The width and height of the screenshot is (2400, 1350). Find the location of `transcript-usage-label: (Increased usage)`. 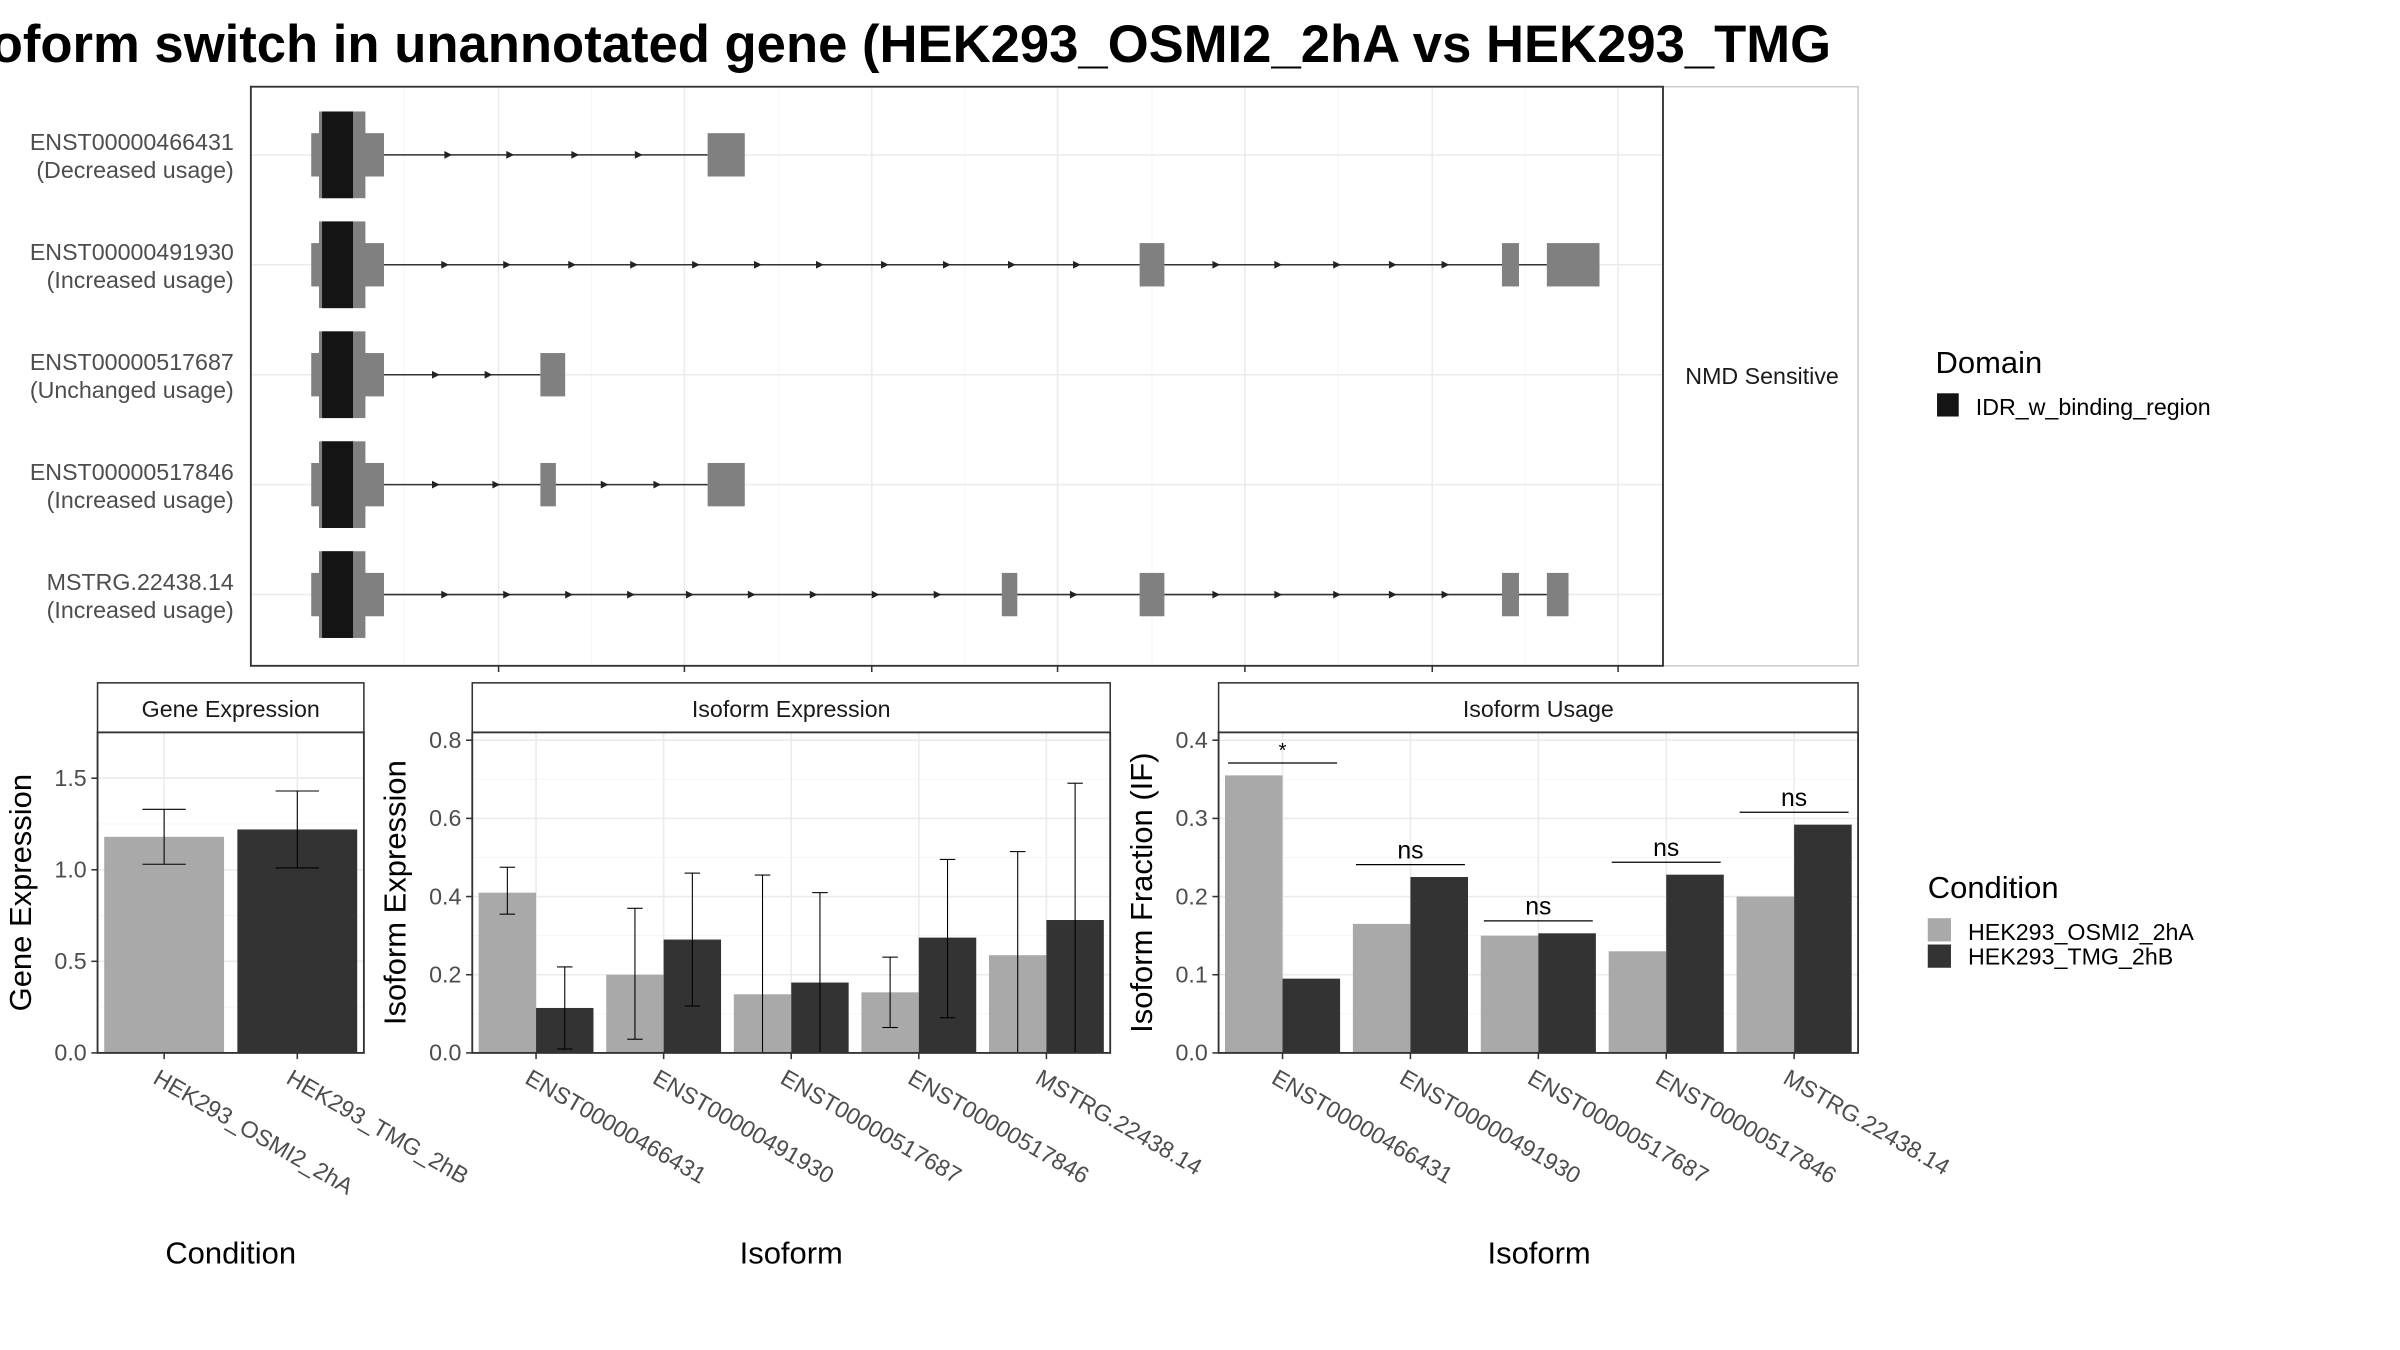

transcript-usage-label: (Increased usage) is located at coordinates (140, 610).